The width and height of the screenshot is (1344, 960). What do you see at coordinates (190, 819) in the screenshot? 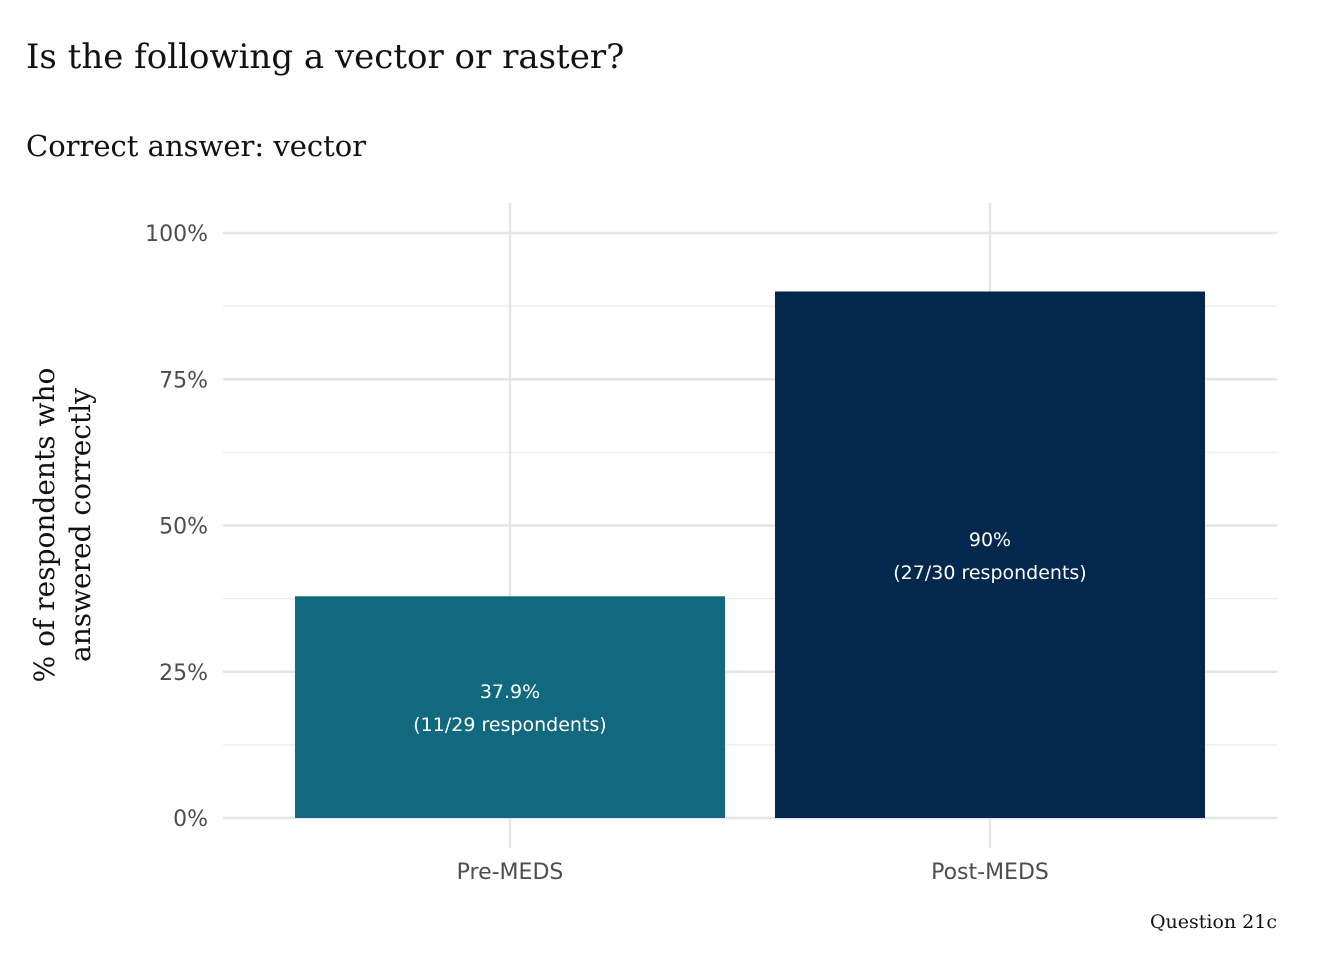
I see `y-tick-label: 0%` at bounding box center [190, 819].